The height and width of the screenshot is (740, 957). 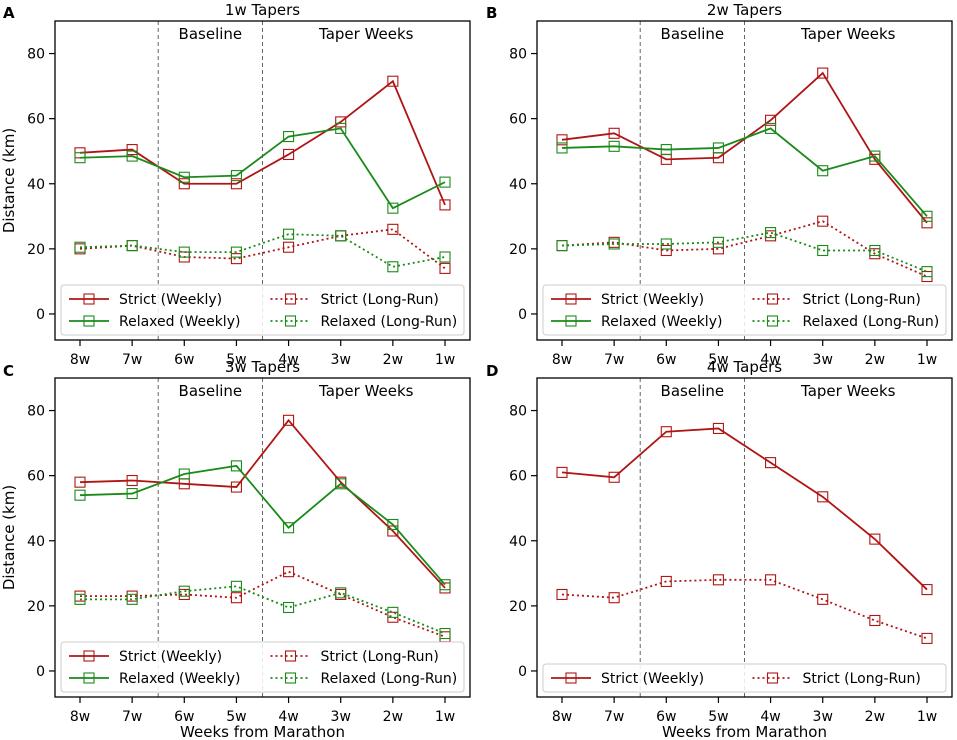 I want to click on y-tick-label: 20, so click(x=518, y=250).